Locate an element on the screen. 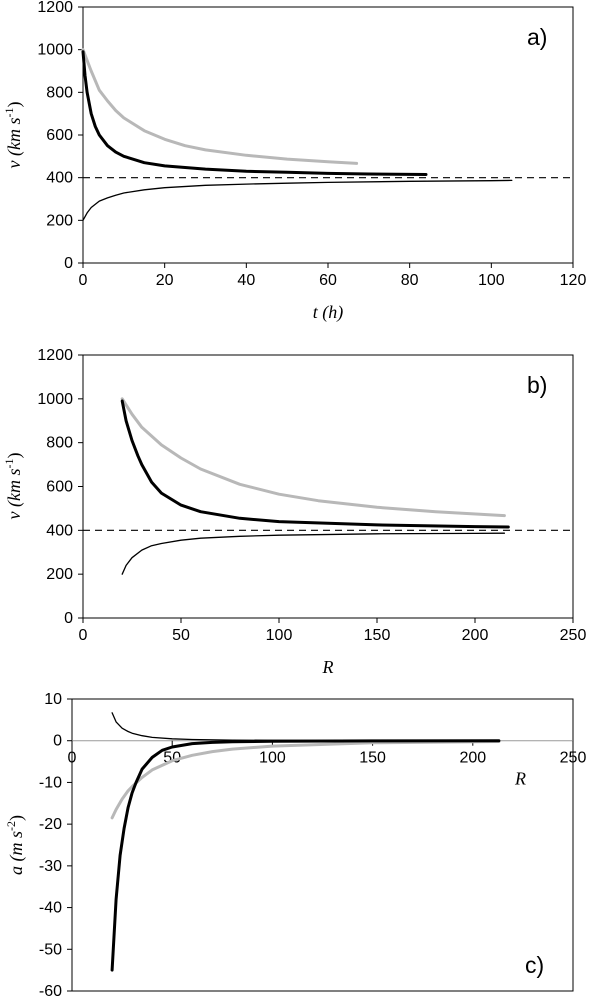 This screenshot has height=998, width=589. y-tick-label: -30 is located at coordinates (50, 866).